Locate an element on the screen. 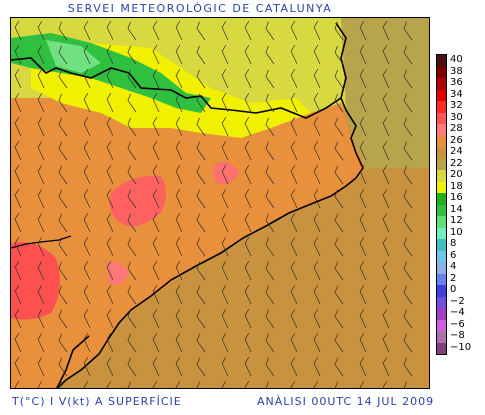 Image resolution: width=485 pixels, height=415 pixels. legend-tick-label: −10 is located at coordinates (461, 347).